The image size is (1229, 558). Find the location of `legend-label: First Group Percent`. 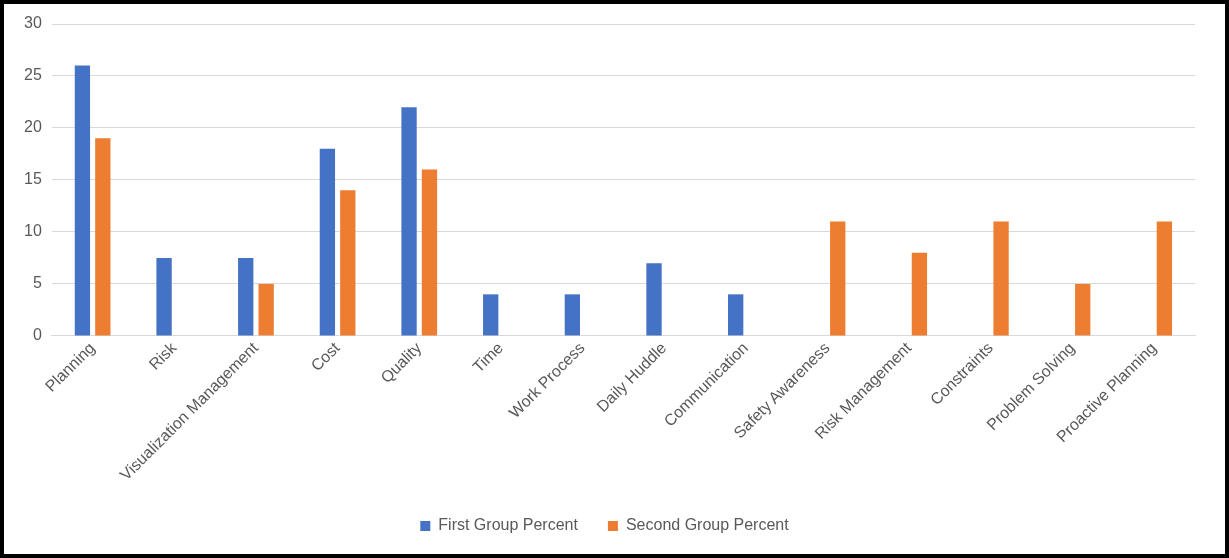

legend-label: First Group Percent is located at coordinates (508, 525).